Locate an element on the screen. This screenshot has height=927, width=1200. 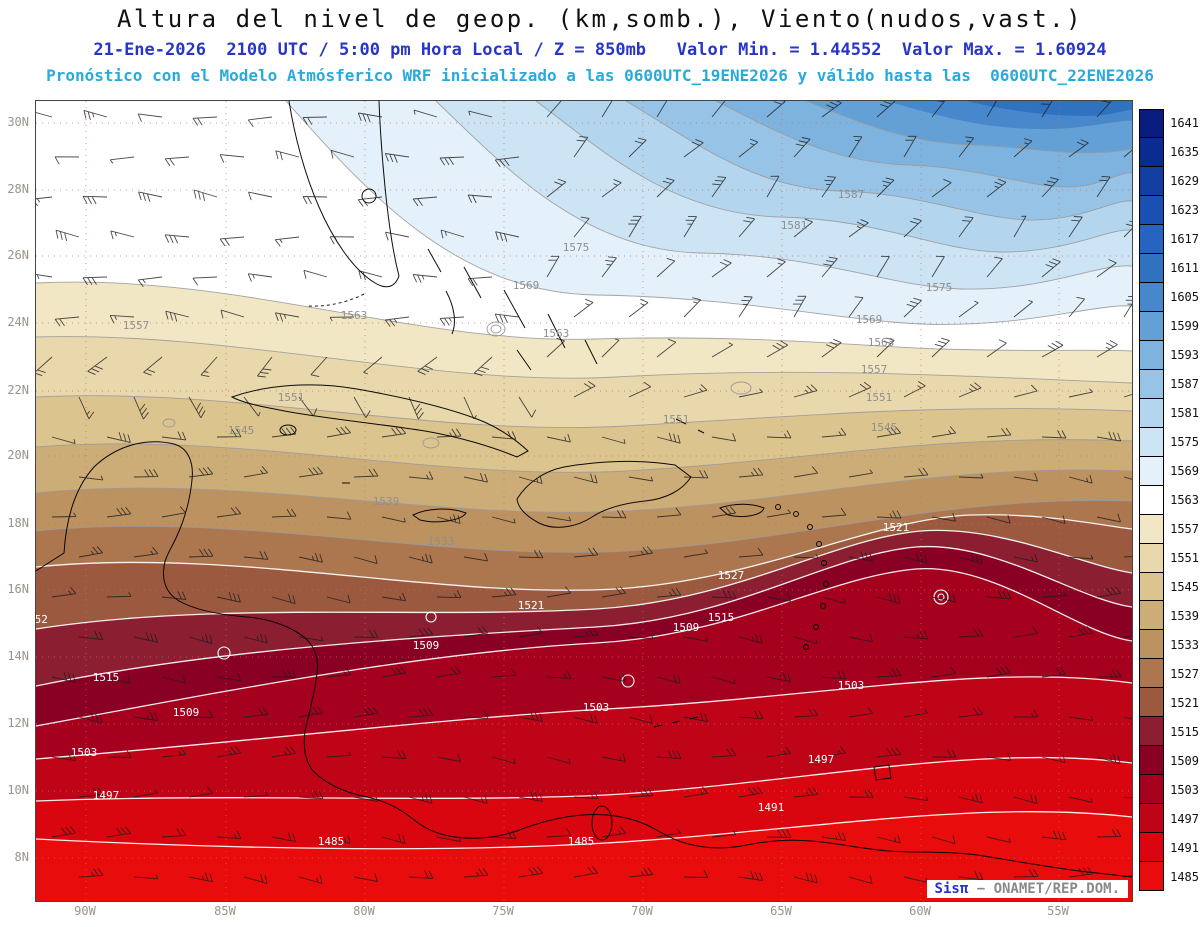
colorbar-label: 1509 is located at coordinates (1184, 760).